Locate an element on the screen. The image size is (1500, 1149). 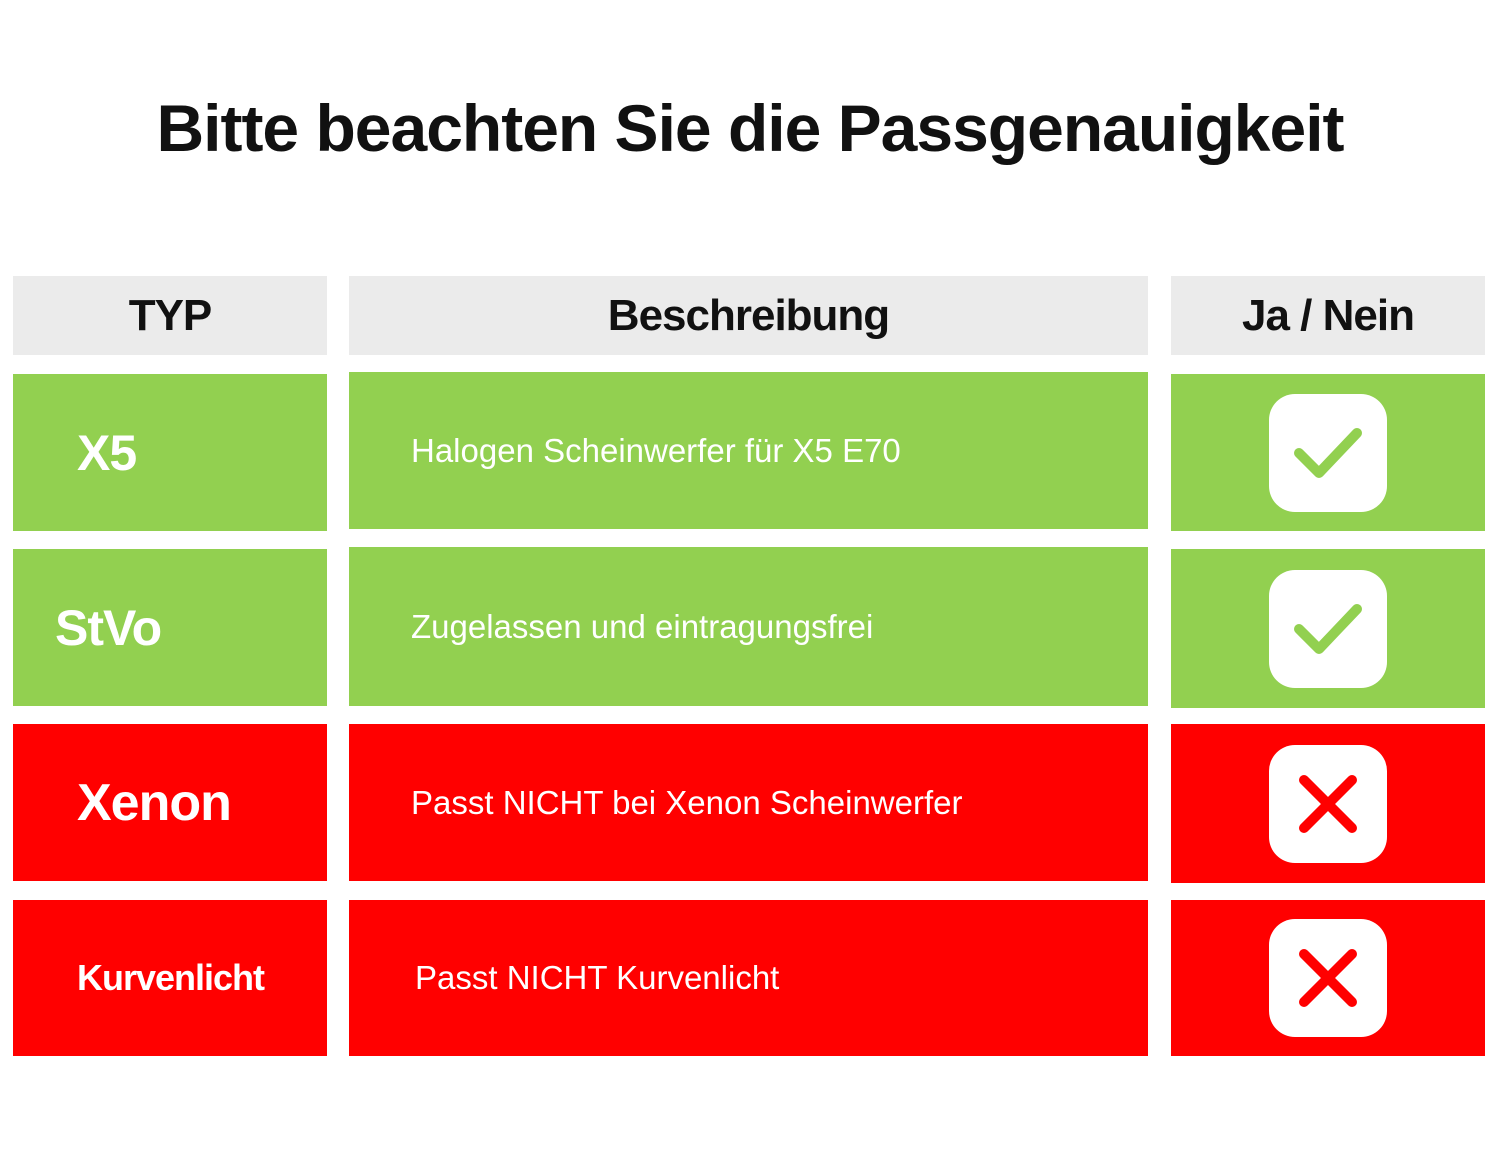
row-xenon-beschreibung: Passt NICHT bei Xenon Scheinwerfer is located at coordinates (748, 802).